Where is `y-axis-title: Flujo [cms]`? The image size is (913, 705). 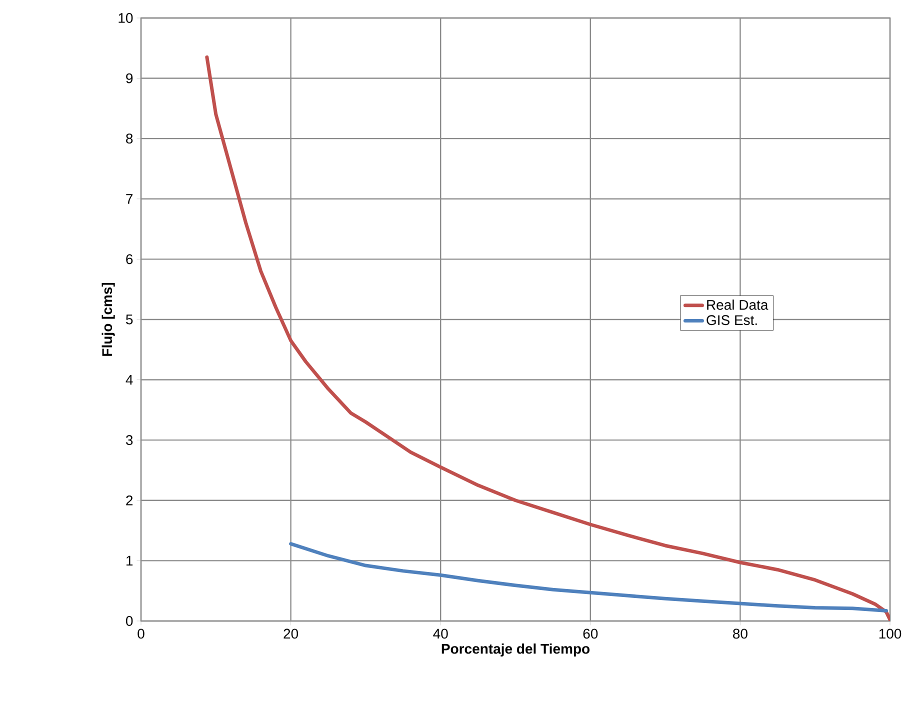
y-axis-title: Flujo [cms] is located at coordinates (108, 319).